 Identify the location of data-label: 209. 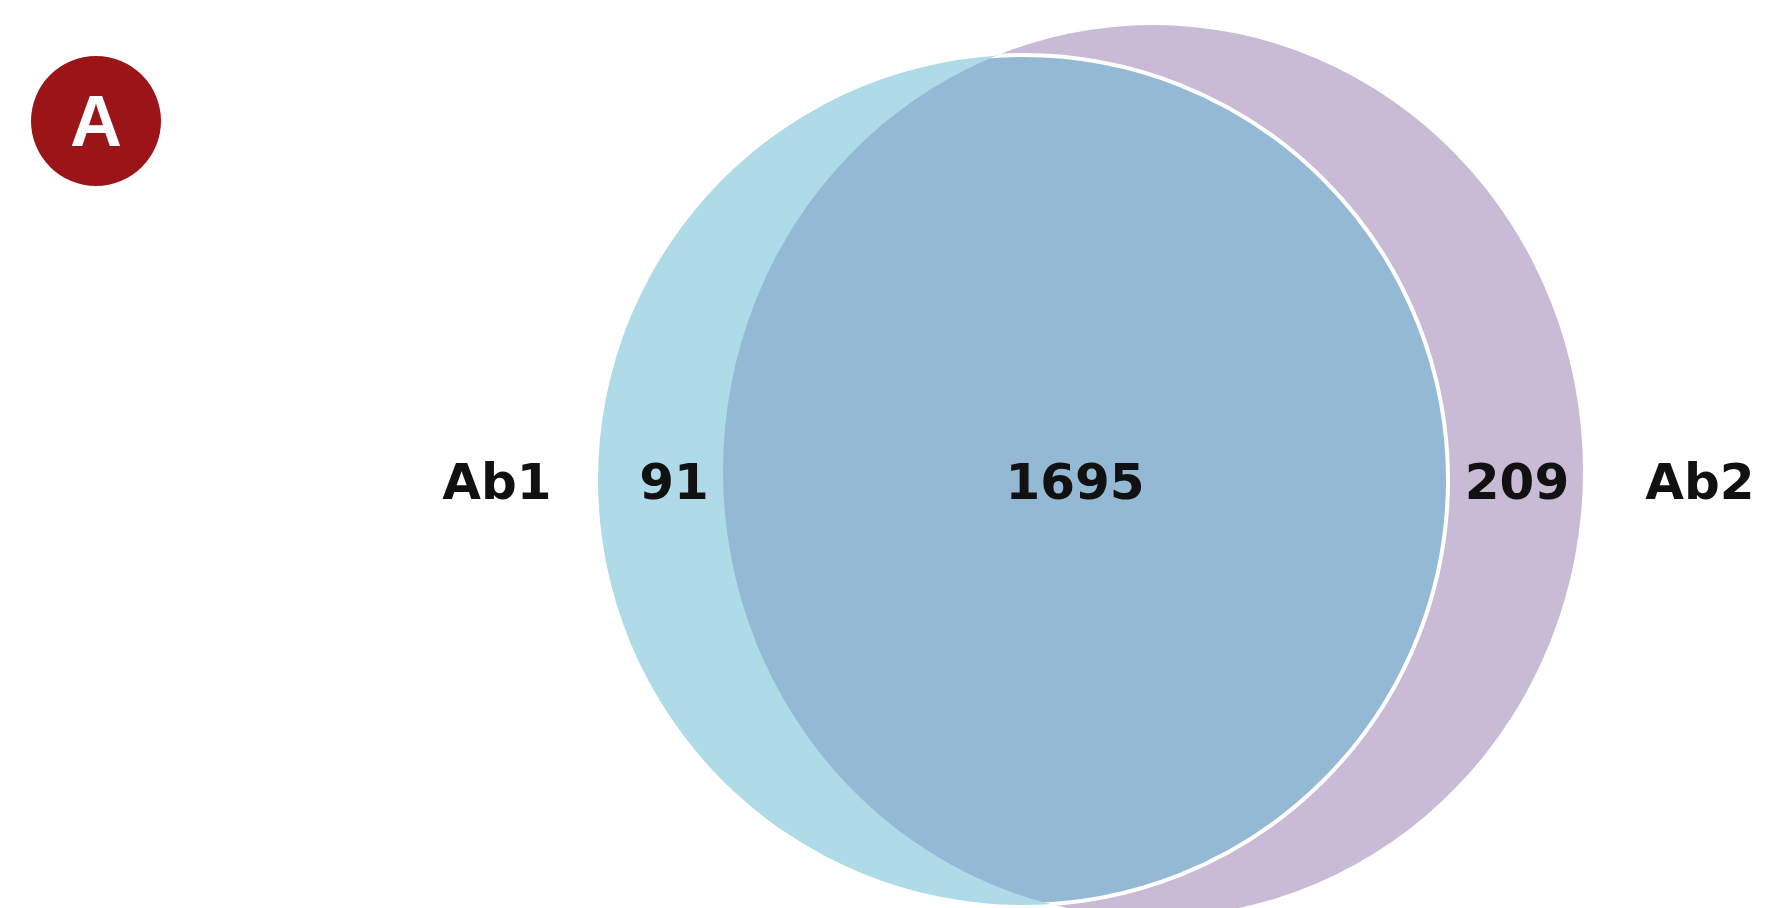
(1517, 481).